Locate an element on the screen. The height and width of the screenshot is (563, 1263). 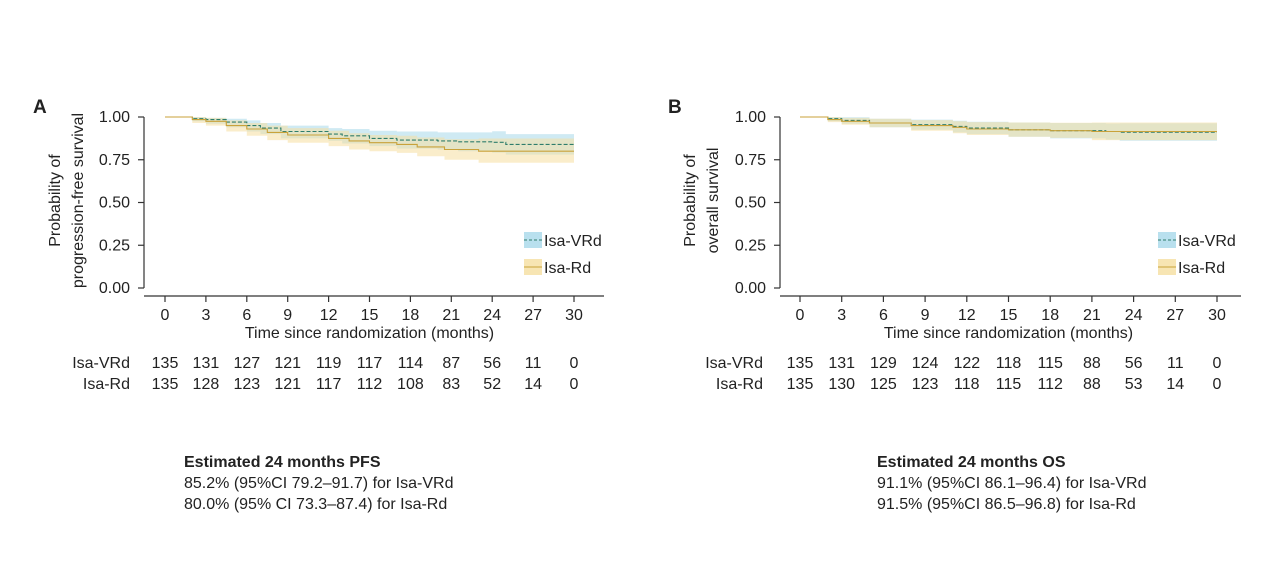
panel-b-risk-count: 129 is located at coordinates (883, 363).